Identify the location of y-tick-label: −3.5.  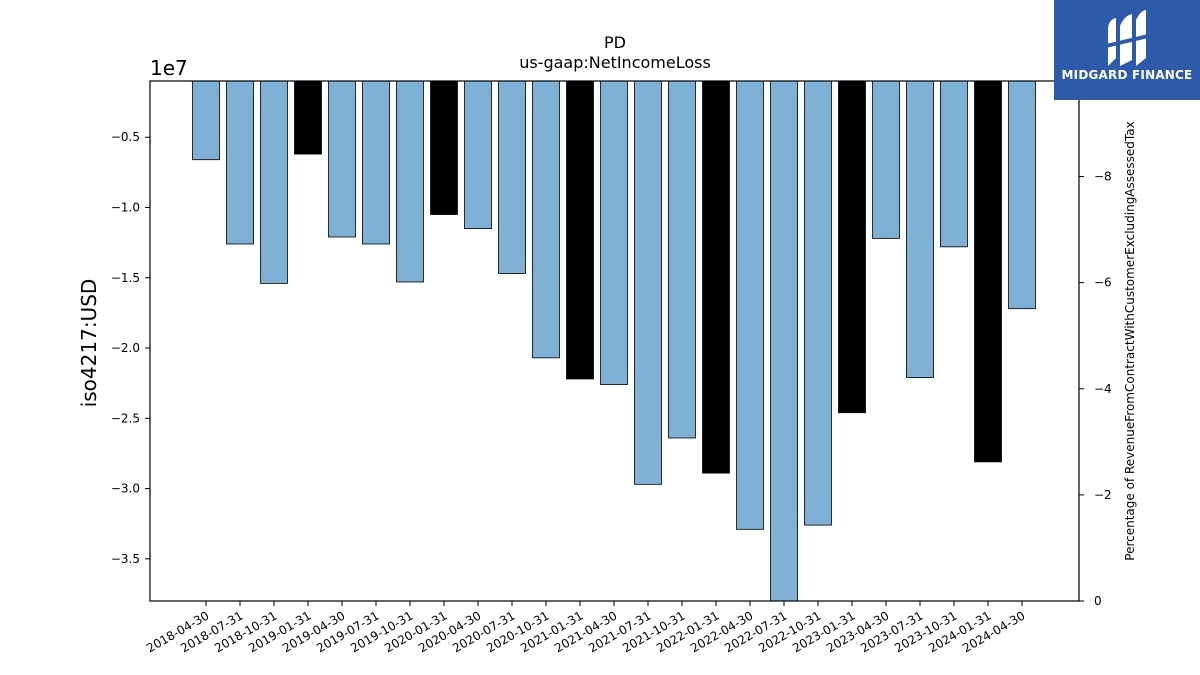
(125, 559).